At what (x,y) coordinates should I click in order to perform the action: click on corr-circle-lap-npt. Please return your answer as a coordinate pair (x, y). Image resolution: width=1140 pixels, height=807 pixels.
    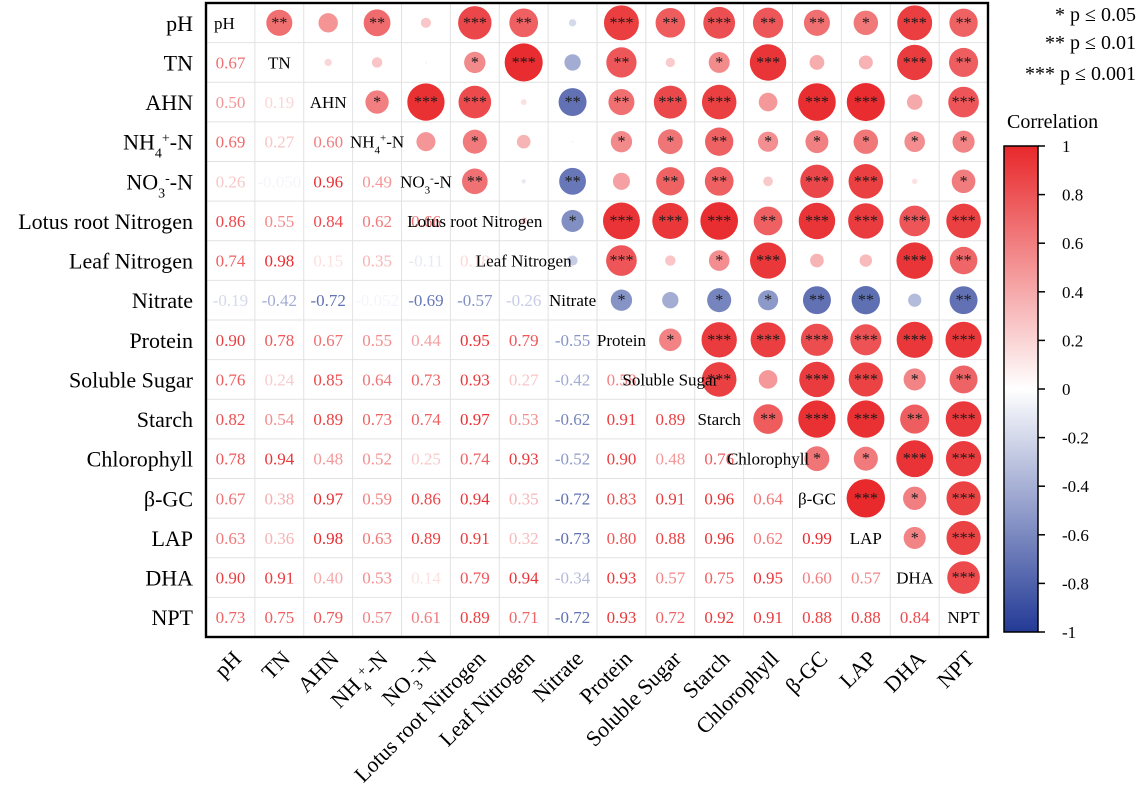
    Looking at the image, I should click on (963, 538).